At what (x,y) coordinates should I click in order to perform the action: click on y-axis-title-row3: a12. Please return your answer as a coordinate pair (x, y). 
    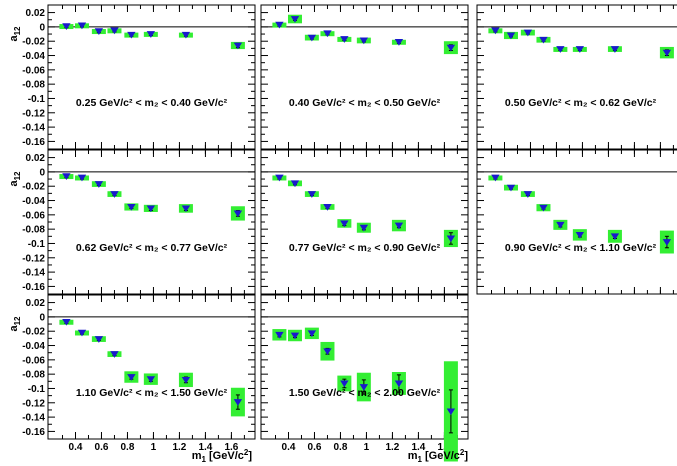
    Looking at the image, I should click on (15, 324).